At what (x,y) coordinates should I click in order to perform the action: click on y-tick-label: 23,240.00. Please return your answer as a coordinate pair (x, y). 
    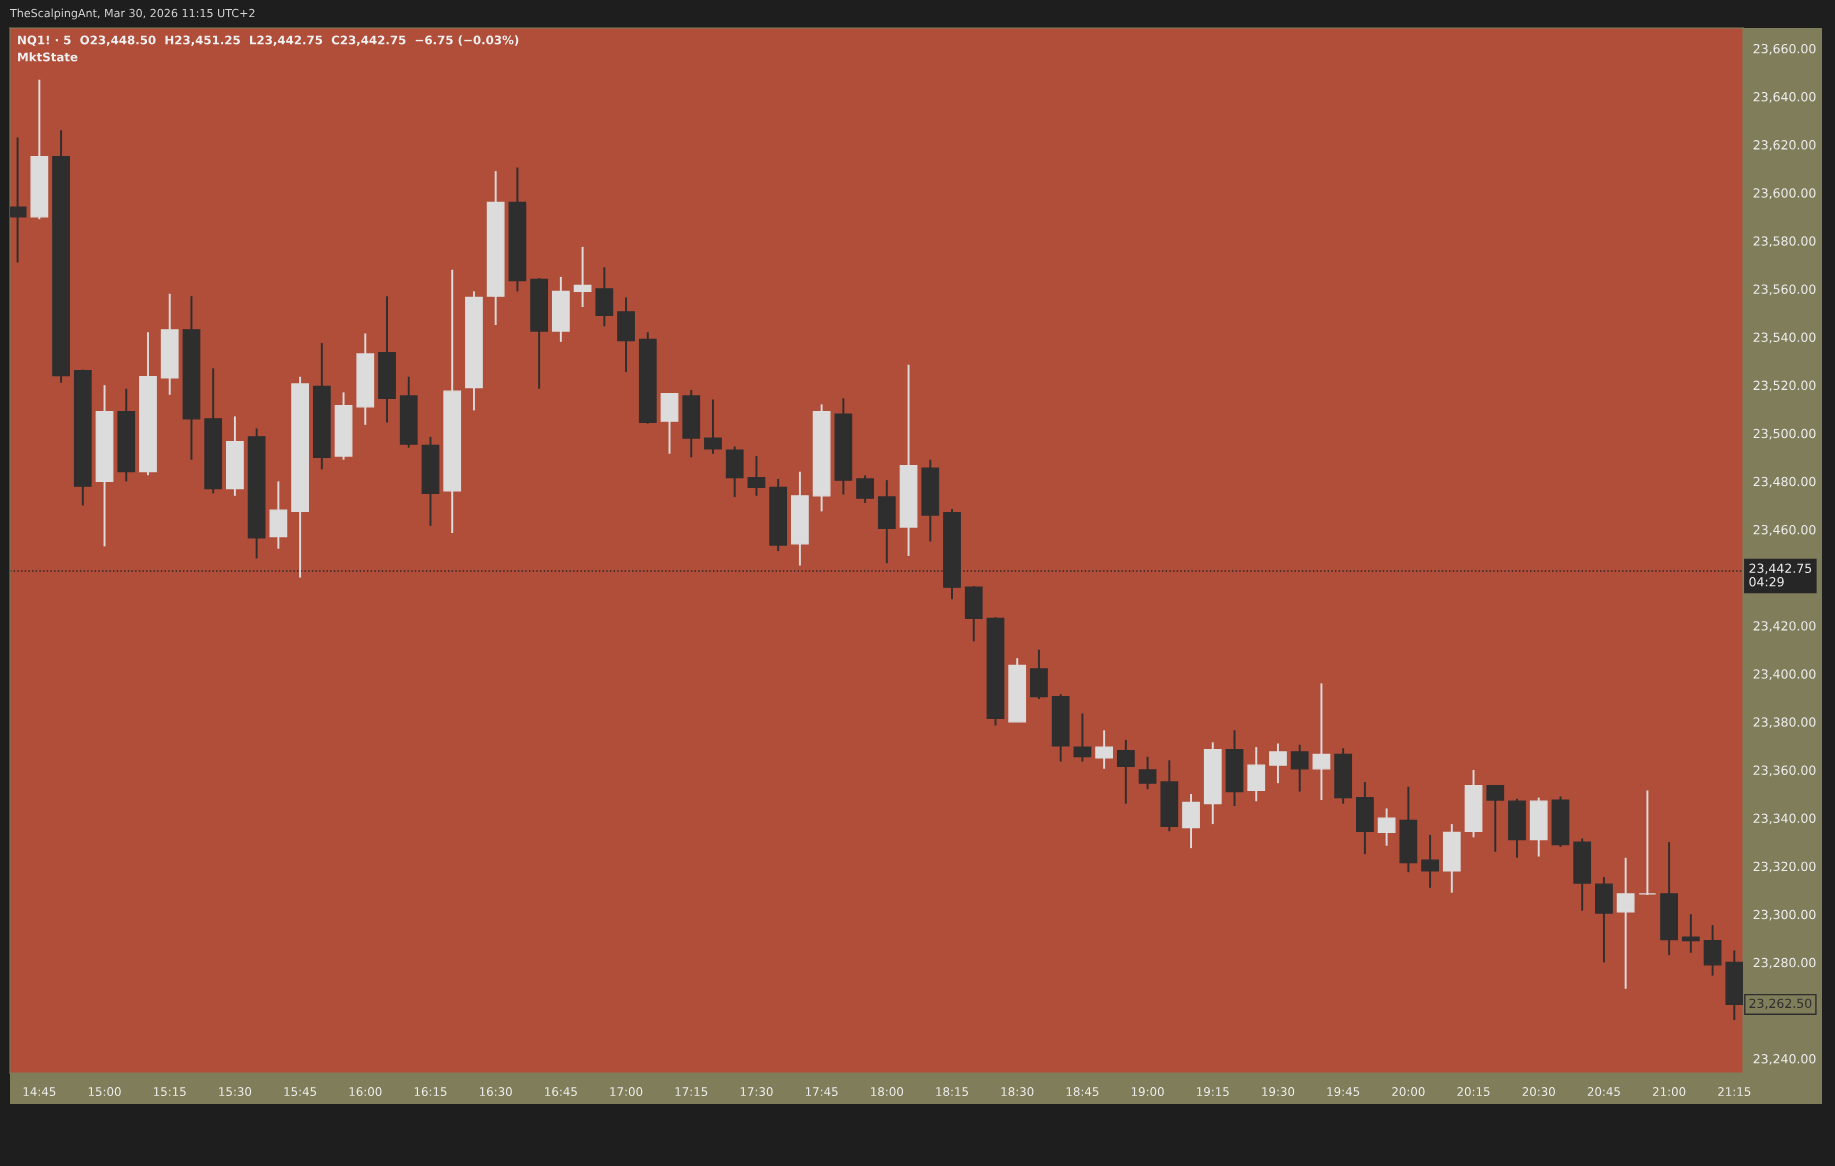
    Looking at the image, I should click on (1784, 1059).